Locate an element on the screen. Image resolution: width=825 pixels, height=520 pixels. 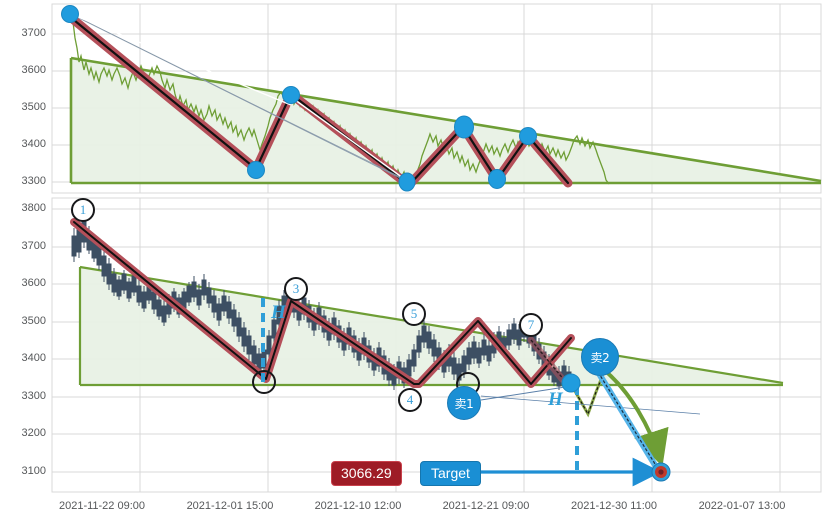
wave-marker-5: 5 is located at coordinates (414, 314).